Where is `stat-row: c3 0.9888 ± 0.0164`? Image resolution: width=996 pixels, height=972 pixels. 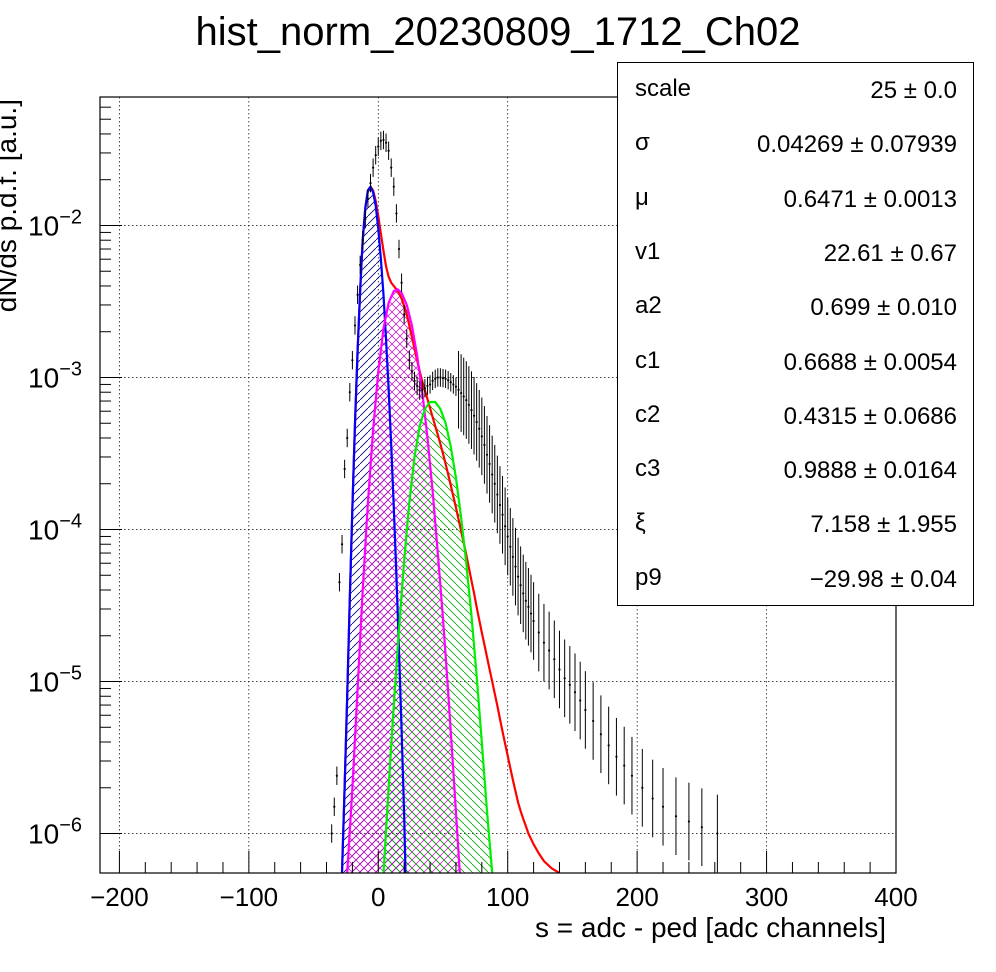
stat-row: c3 0.9888 ± 0.0164 is located at coordinates (795, 470).